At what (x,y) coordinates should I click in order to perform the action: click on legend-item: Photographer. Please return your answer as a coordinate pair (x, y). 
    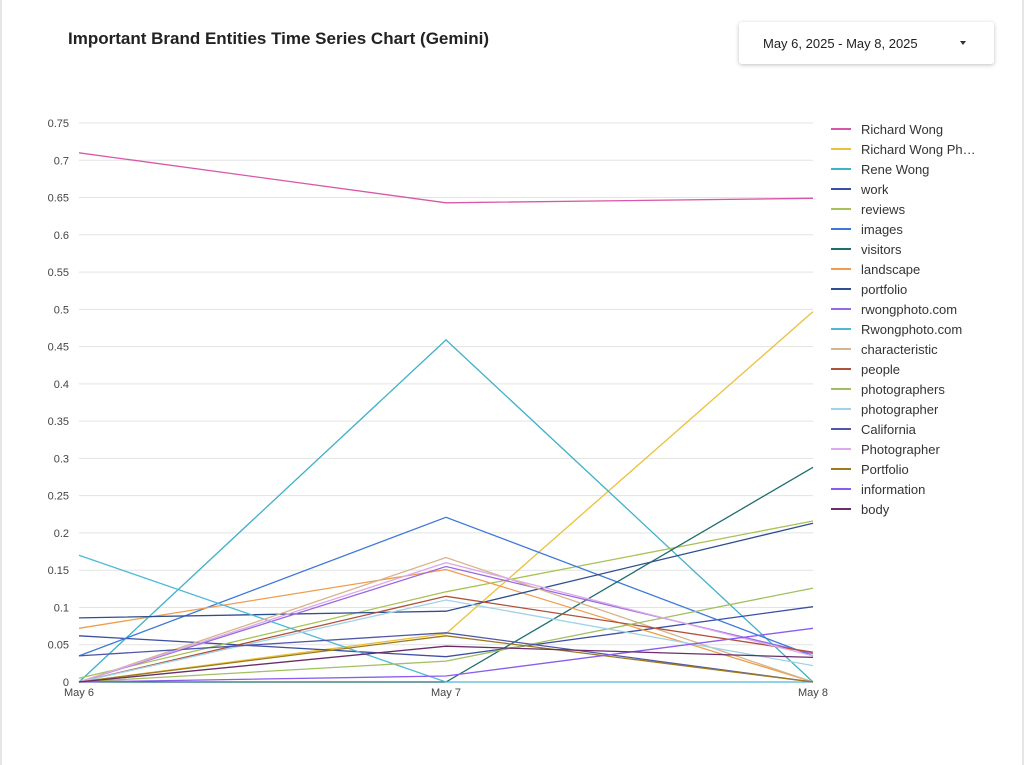
    Looking at the image, I should click on (926, 449).